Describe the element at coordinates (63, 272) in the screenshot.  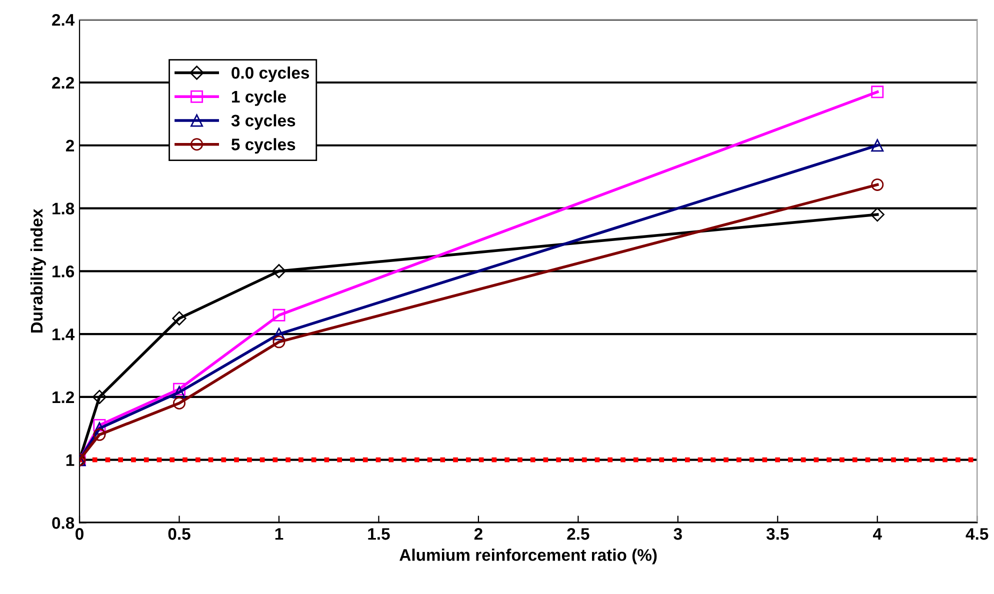
I see `y-tick-label: 1.6` at that location.